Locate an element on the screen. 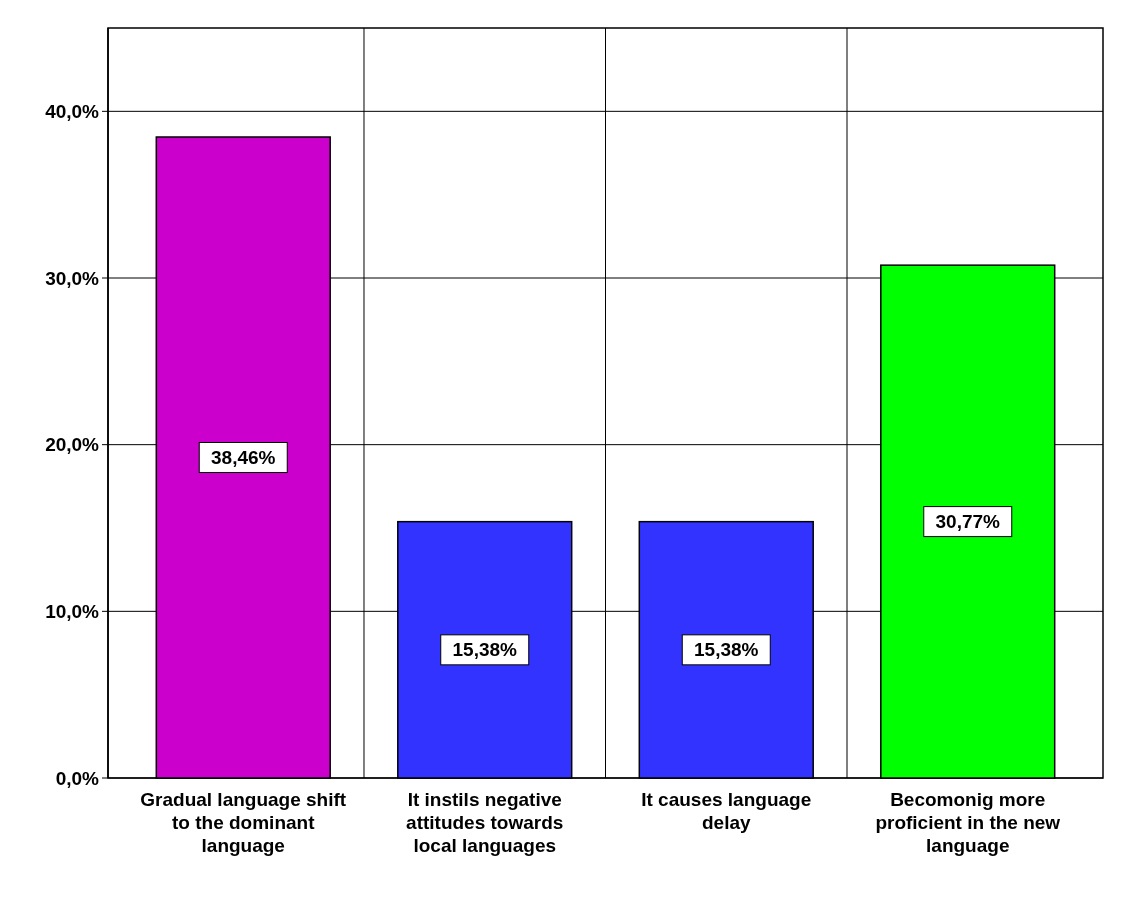 Image resolution: width=1131 pixels, height=911 pixels. x-tick-label: It instils negative attitudes towards local languages is located at coordinates (485, 822).